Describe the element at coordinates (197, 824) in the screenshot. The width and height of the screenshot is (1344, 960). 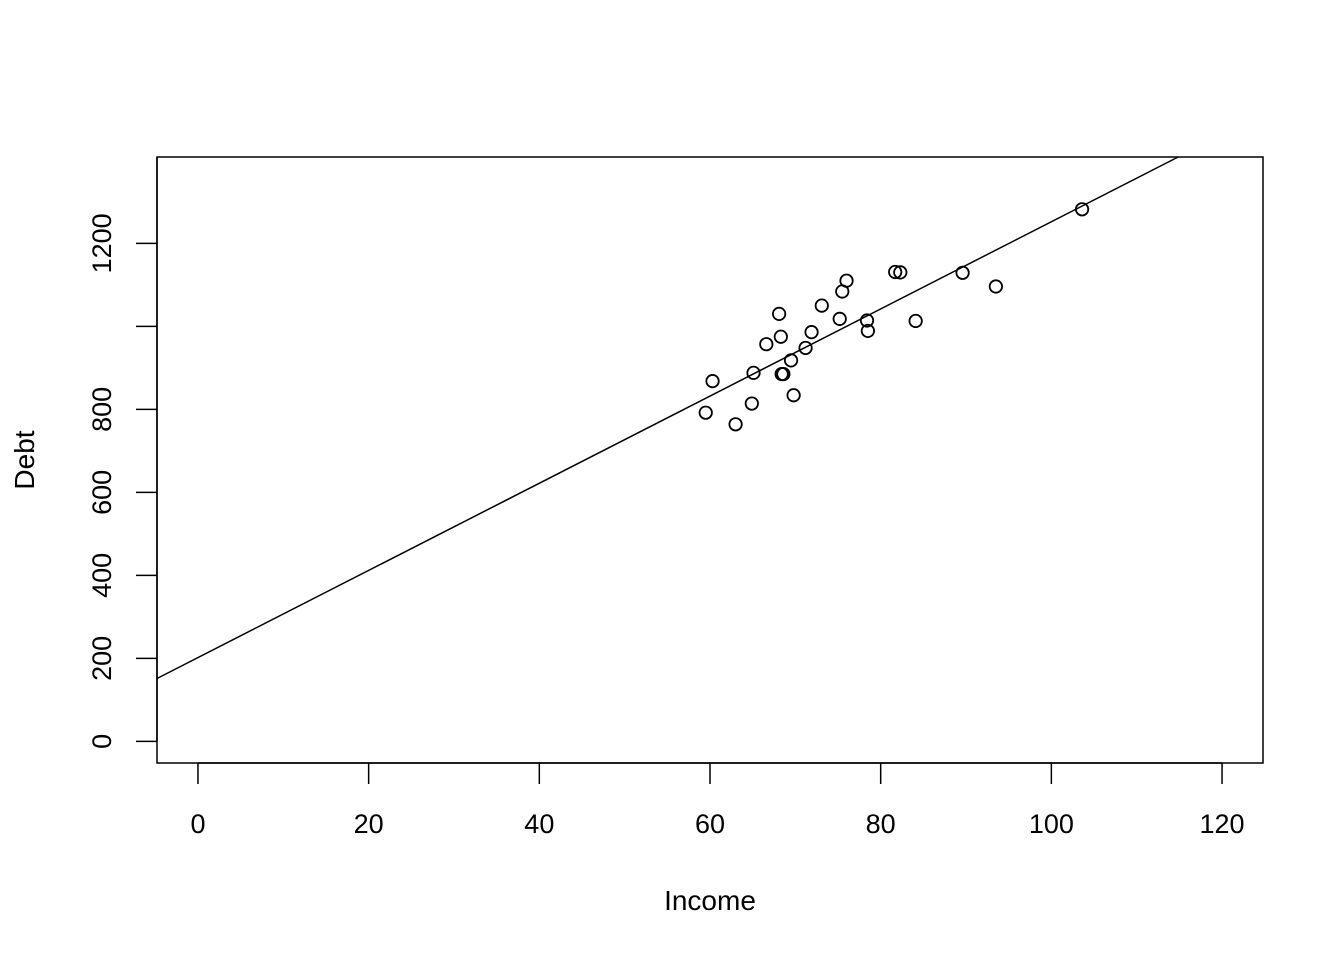
I see `x-tick-label: 0` at that location.